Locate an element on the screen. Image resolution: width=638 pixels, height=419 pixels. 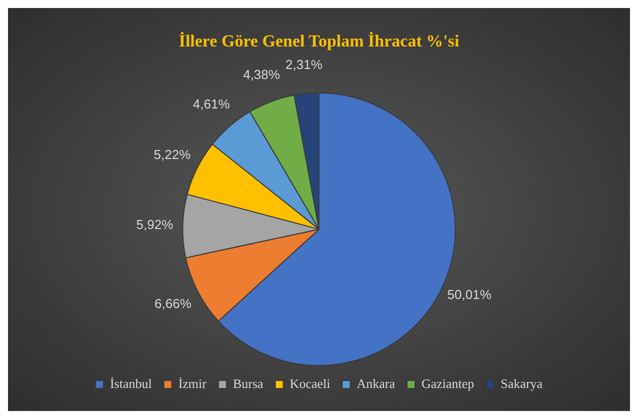
data-label: 4,38% is located at coordinates (261, 74).